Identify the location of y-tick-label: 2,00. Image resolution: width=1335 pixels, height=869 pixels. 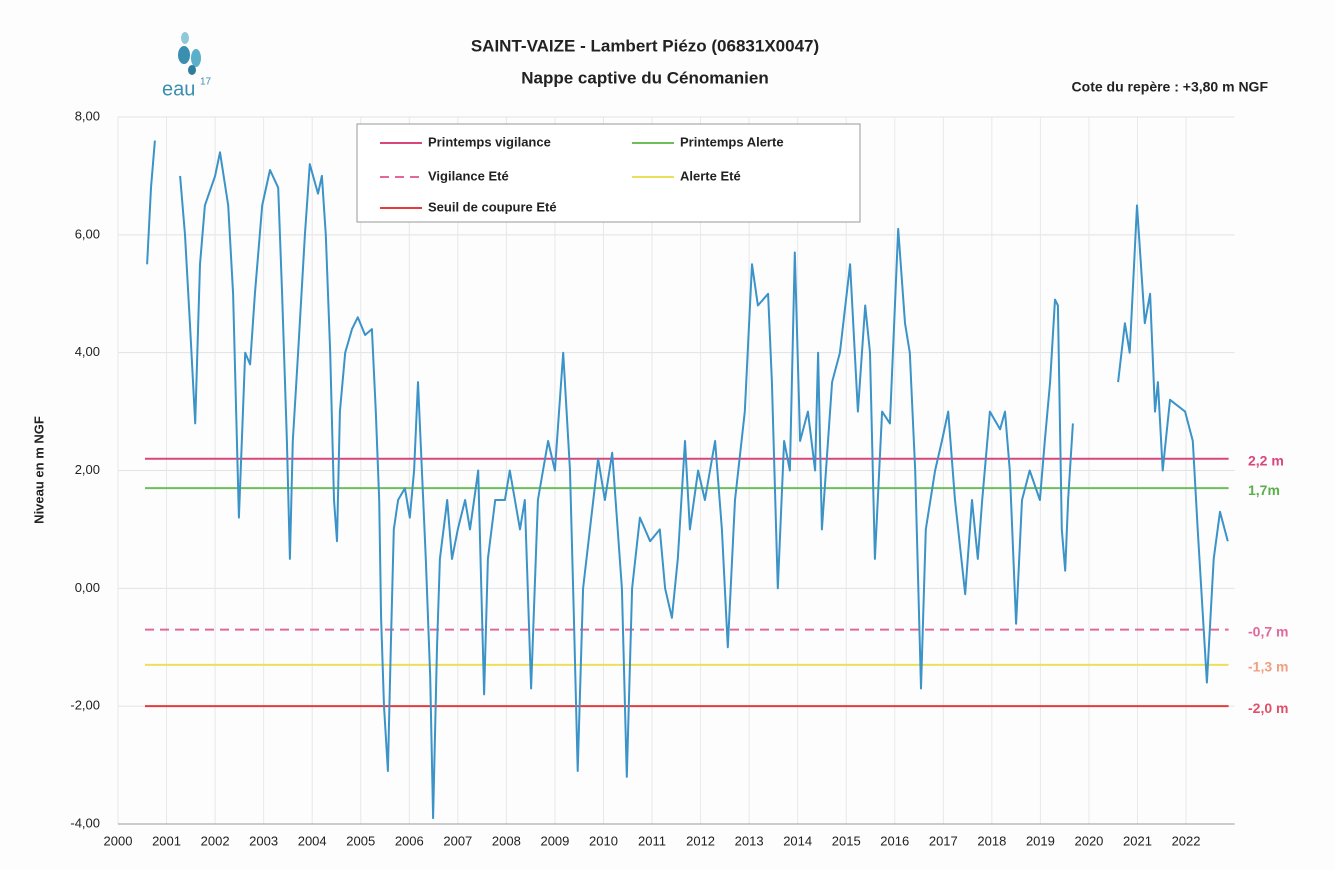
(87, 469).